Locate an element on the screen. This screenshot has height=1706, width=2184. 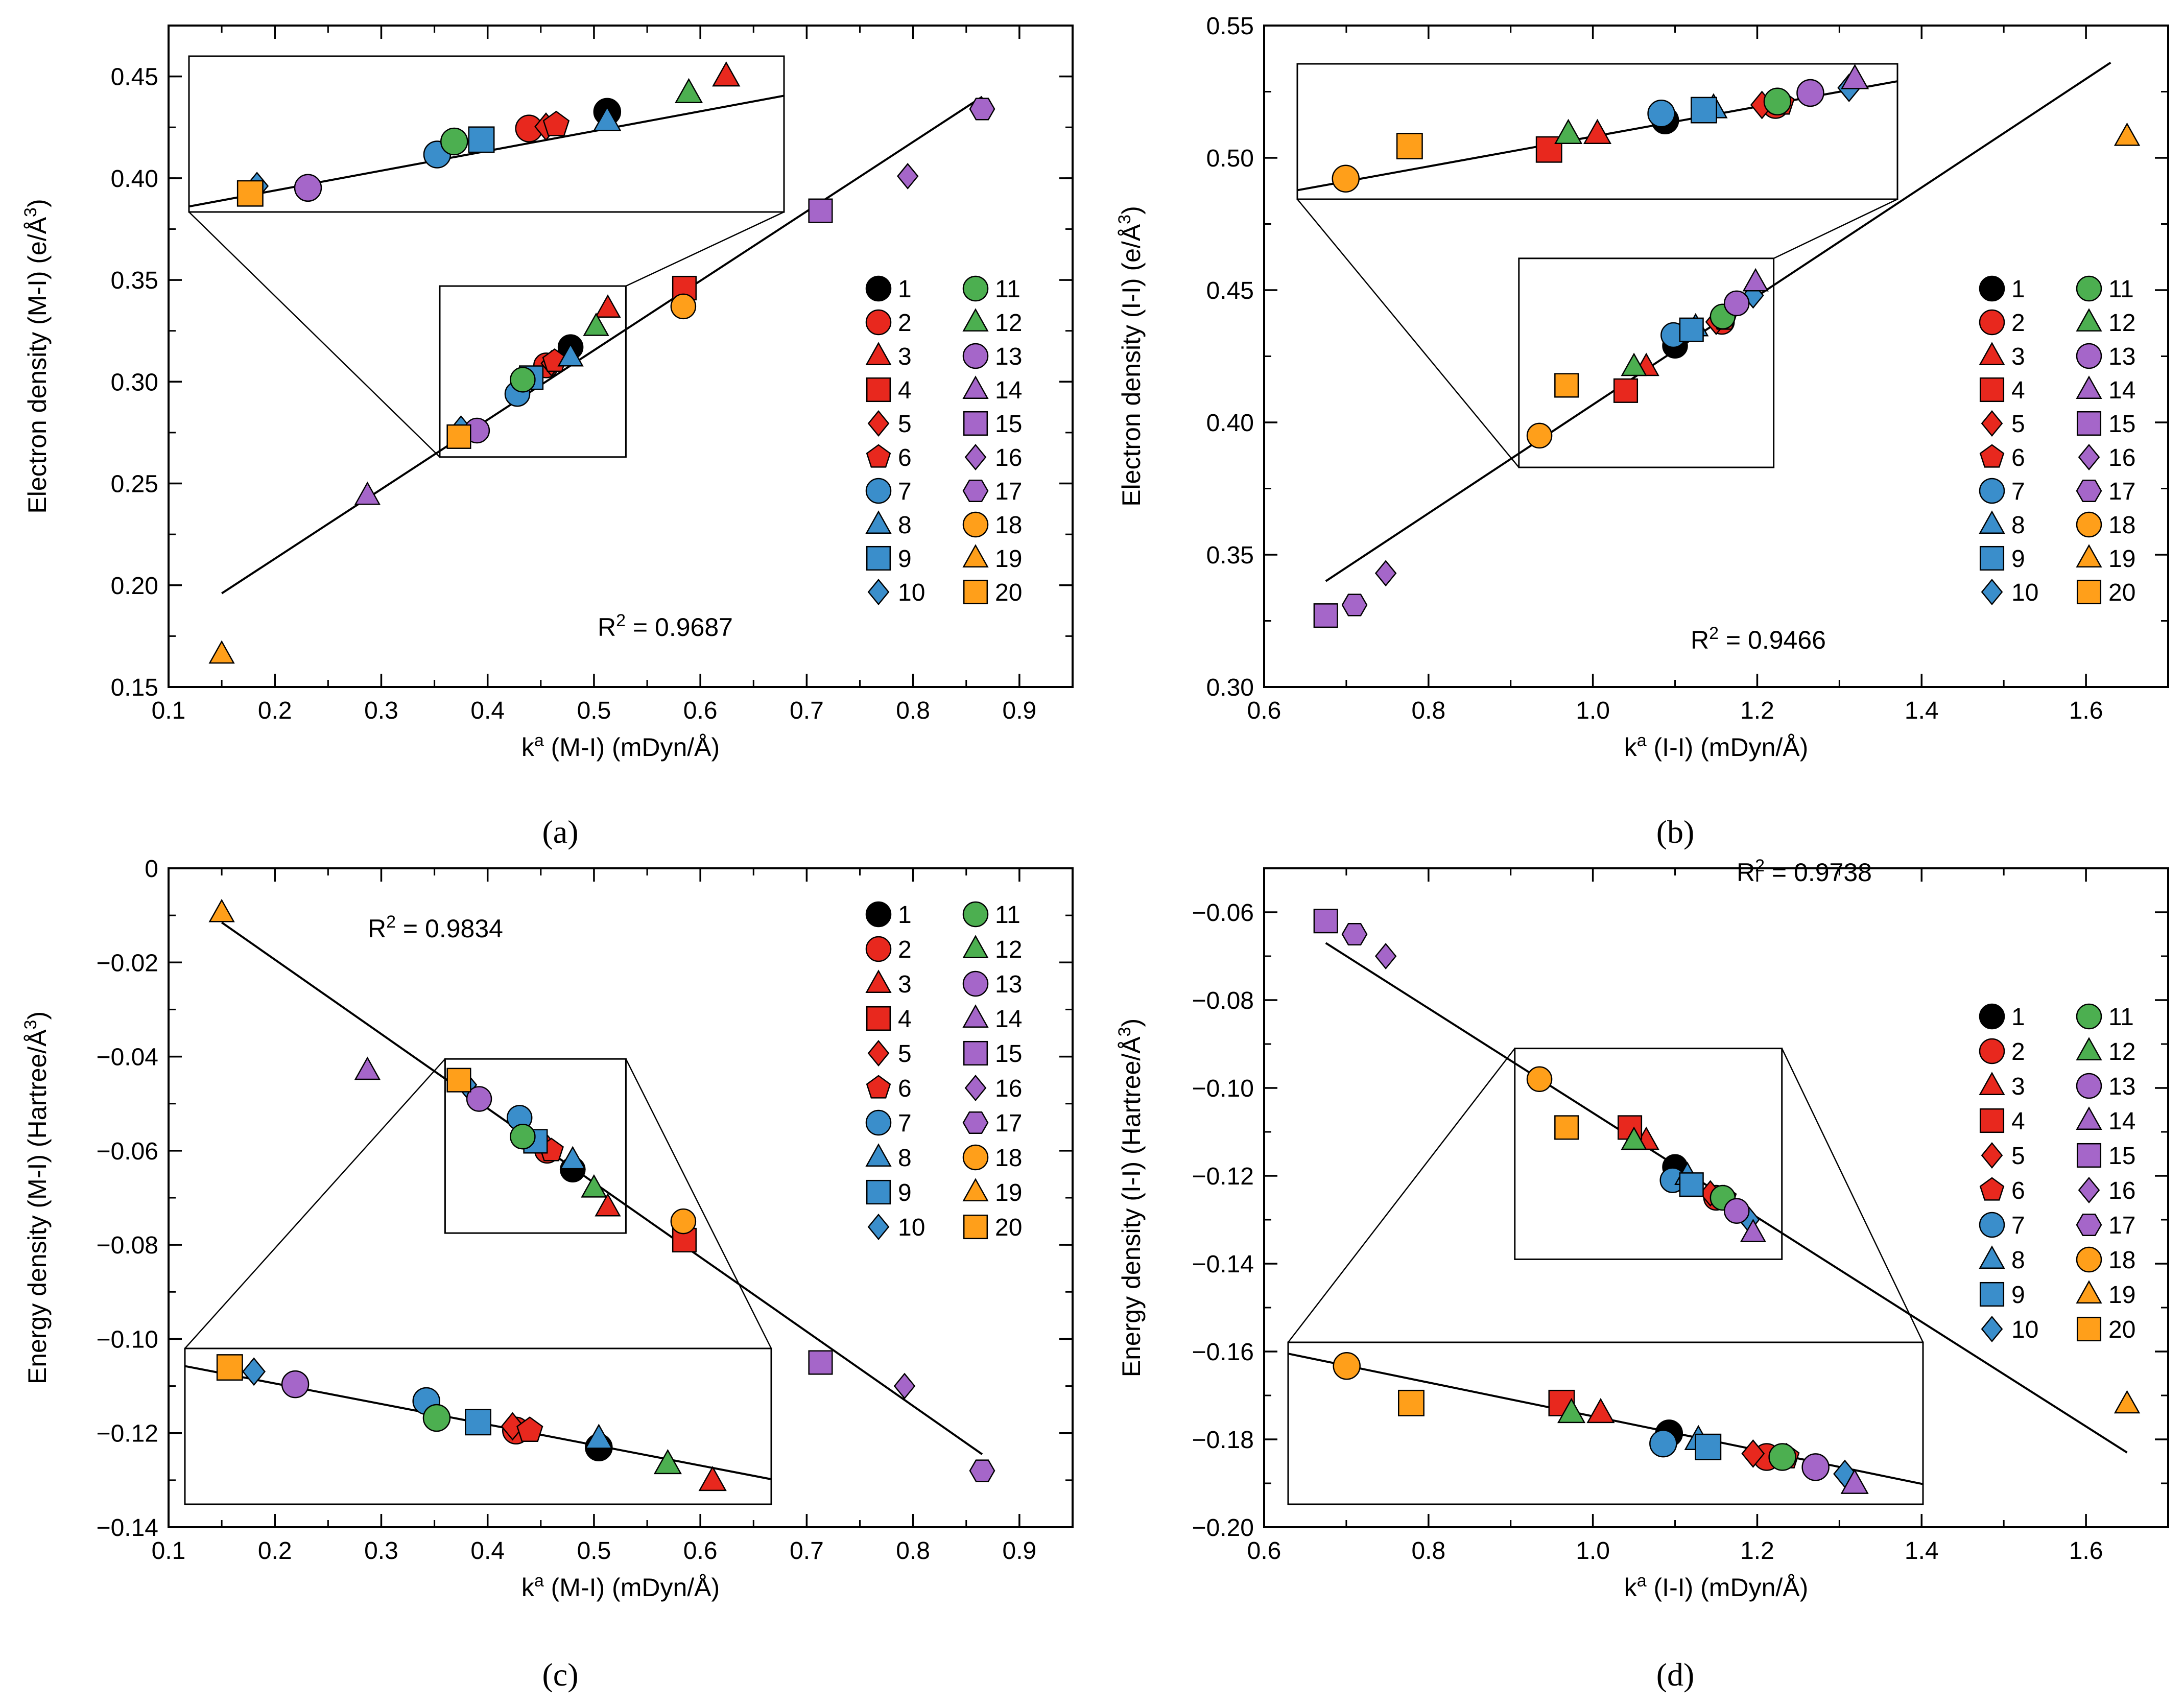
y-tick-label: 0 is located at coordinates (151, 869).